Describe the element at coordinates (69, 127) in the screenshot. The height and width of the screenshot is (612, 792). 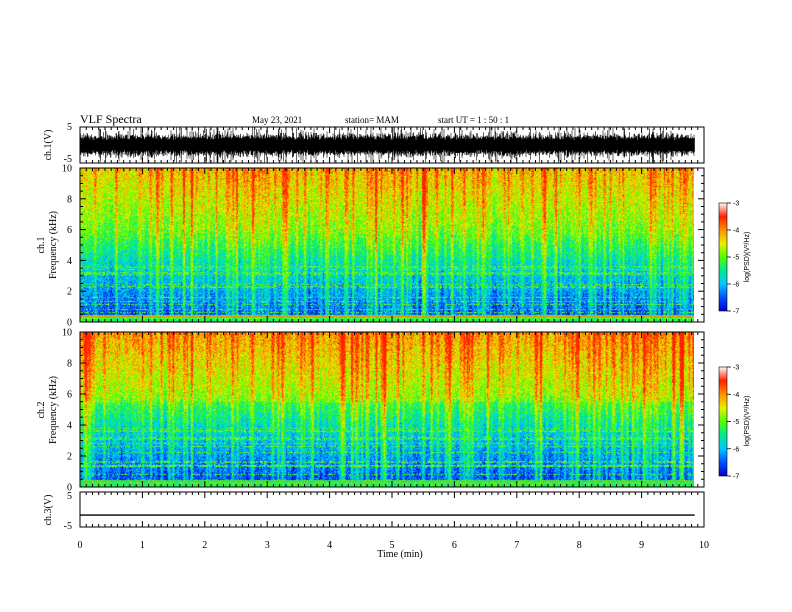
I see `ch1-ytick-top: 5` at that location.